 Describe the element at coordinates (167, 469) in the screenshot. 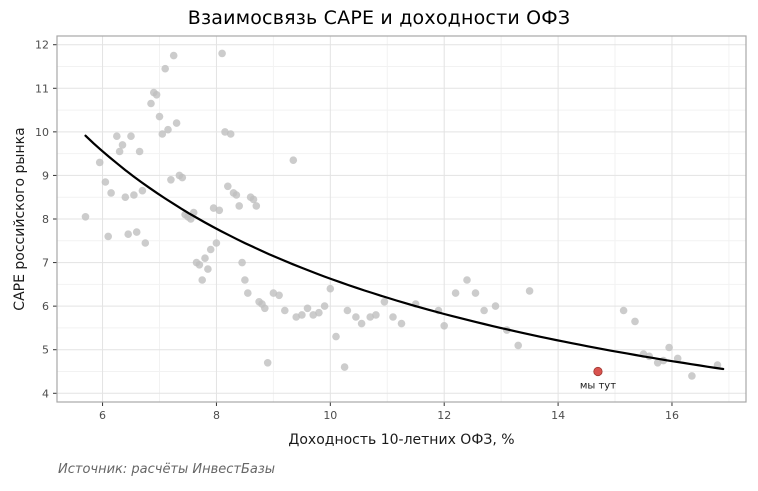

I see `source-caption: Источник: расчёты ИнвестБазы` at that location.